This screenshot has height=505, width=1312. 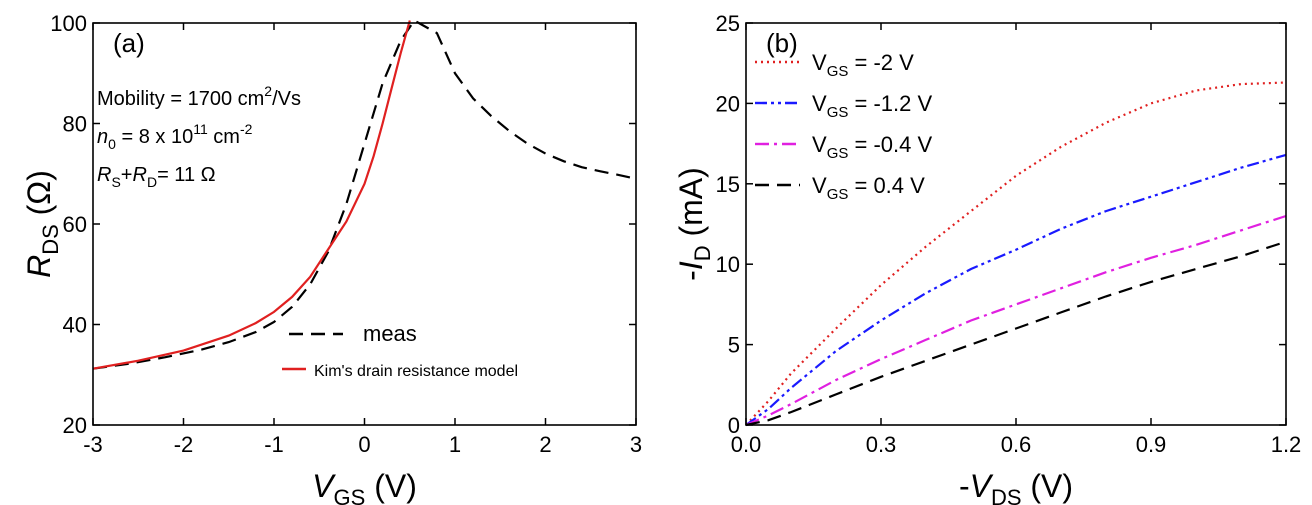 I want to click on y-tick-label: 0, so click(x=734, y=425).